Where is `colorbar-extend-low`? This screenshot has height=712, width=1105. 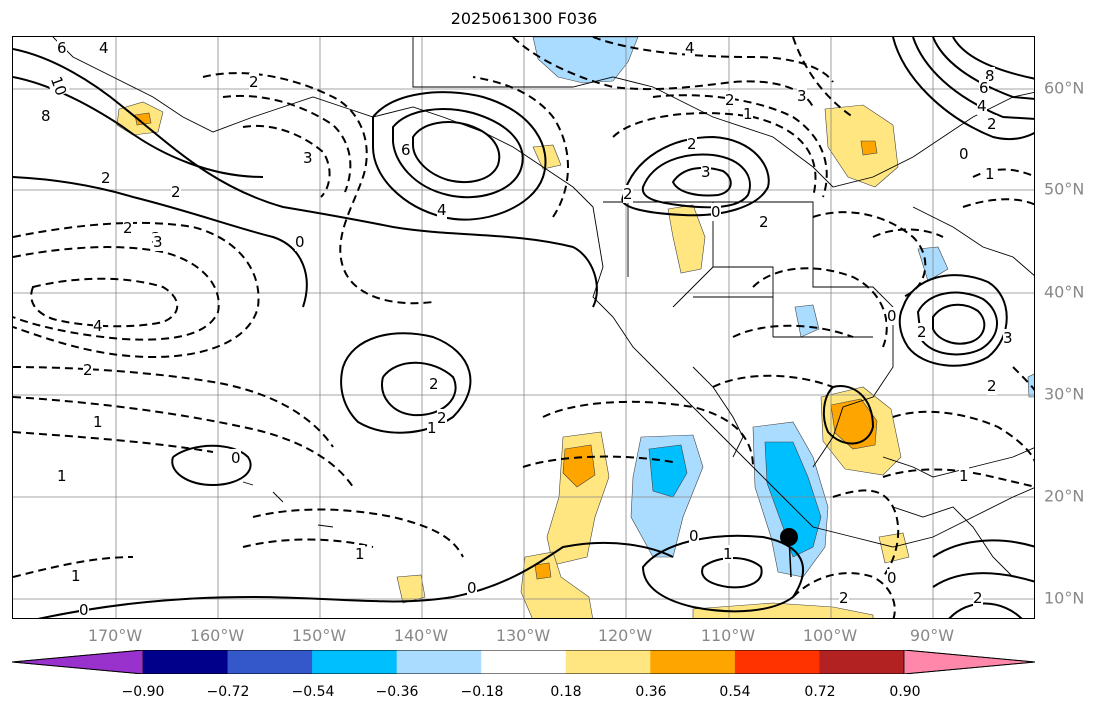
colorbar-extend-low is located at coordinates (78, 662).